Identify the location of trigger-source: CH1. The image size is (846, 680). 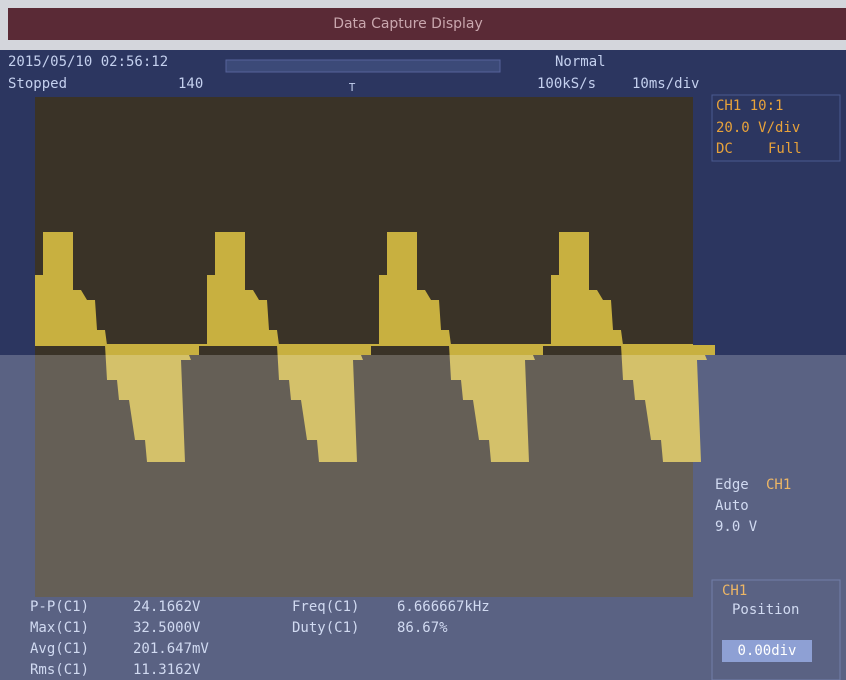
(778, 485).